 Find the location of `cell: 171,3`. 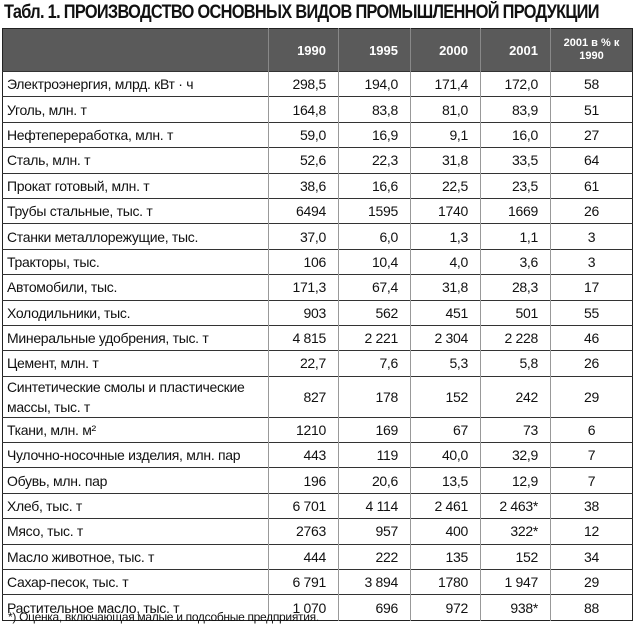

cell: 171,3 is located at coordinates (303, 287).